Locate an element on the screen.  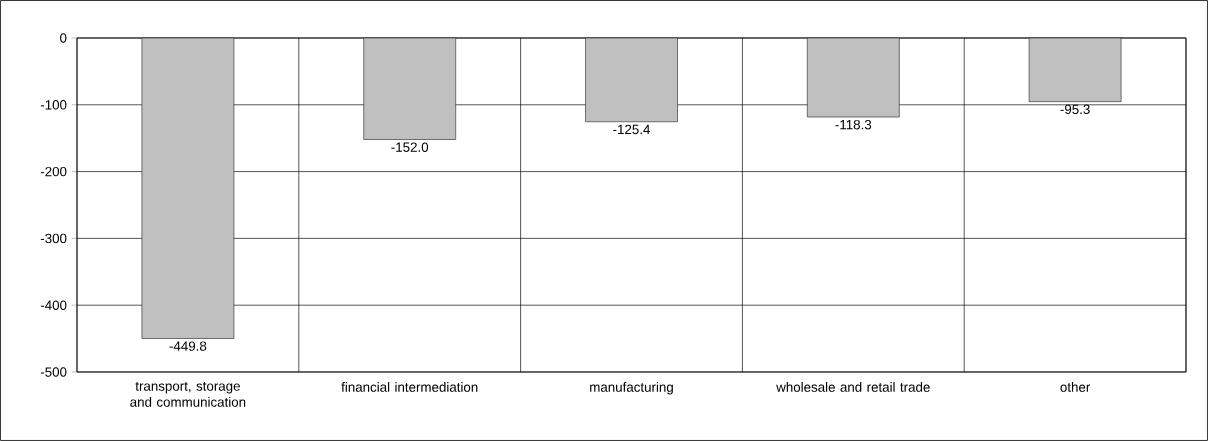
x-tick-label: financial intermediation is located at coordinates (409, 387).